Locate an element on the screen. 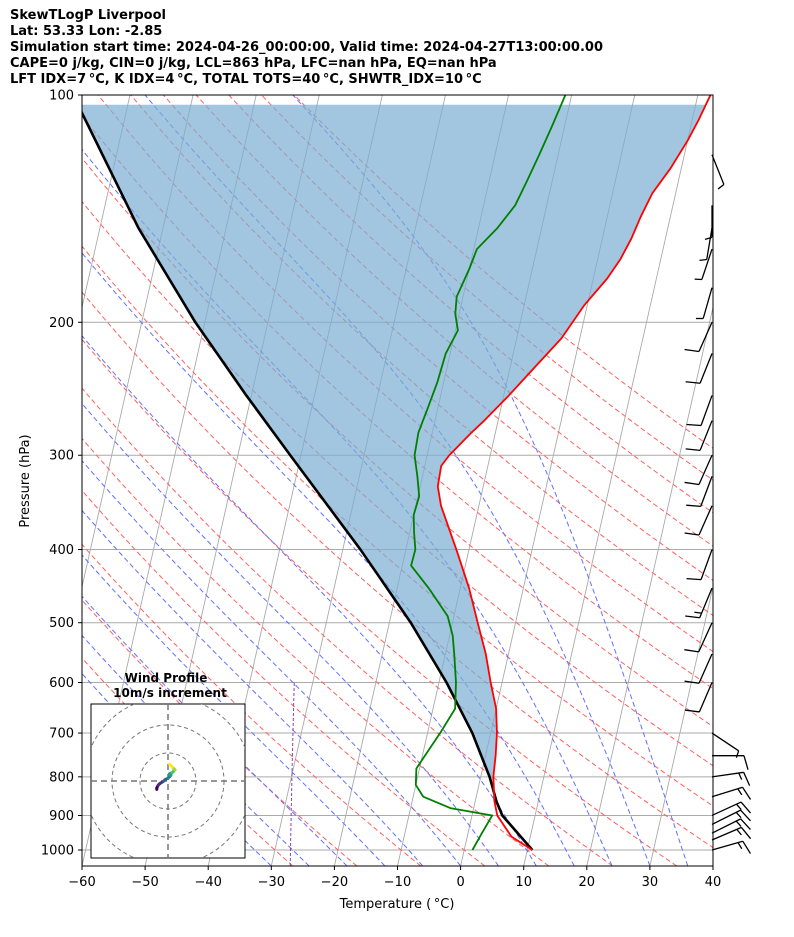 This screenshot has height=937, width=794. y-tick-label: 900 is located at coordinates (61, 816).